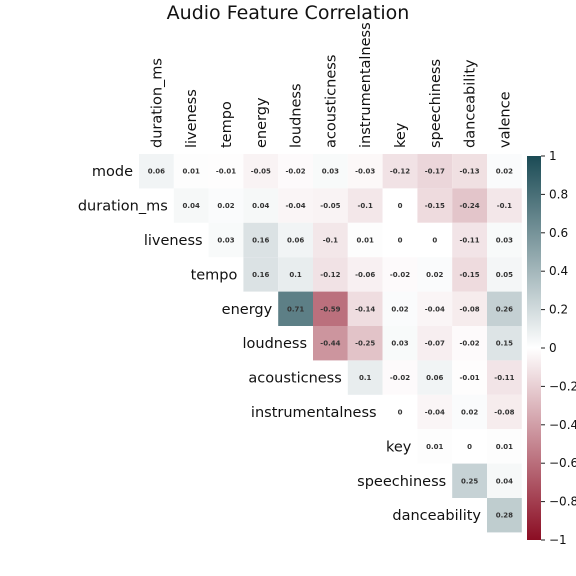 The image size is (576, 576). What do you see at coordinates (436, 103) in the screenshot?
I see `column-label: speechiness` at bounding box center [436, 103].